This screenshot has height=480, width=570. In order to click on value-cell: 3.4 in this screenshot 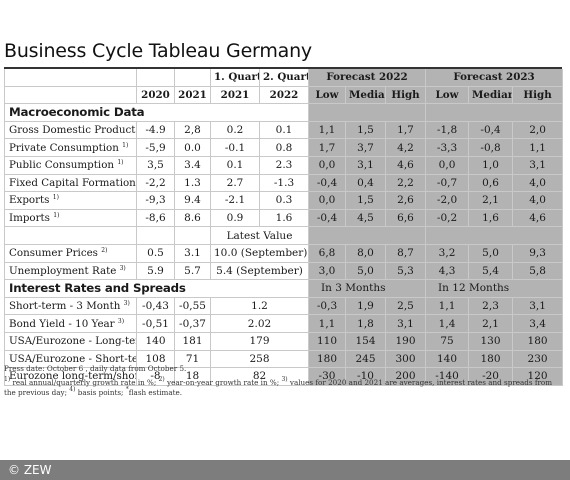, I will do `click(192, 165)`.